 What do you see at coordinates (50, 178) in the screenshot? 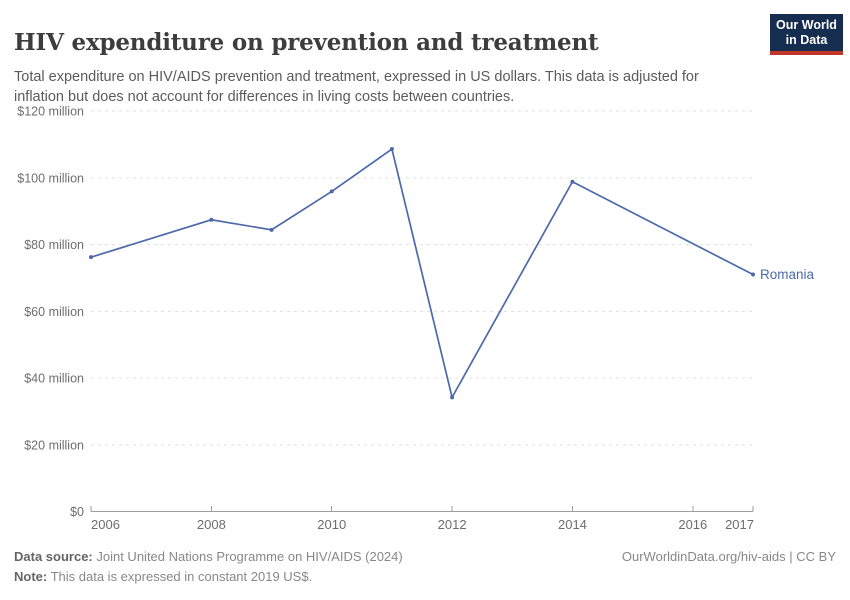
I see `y-axis-label: $100 million` at bounding box center [50, 178].